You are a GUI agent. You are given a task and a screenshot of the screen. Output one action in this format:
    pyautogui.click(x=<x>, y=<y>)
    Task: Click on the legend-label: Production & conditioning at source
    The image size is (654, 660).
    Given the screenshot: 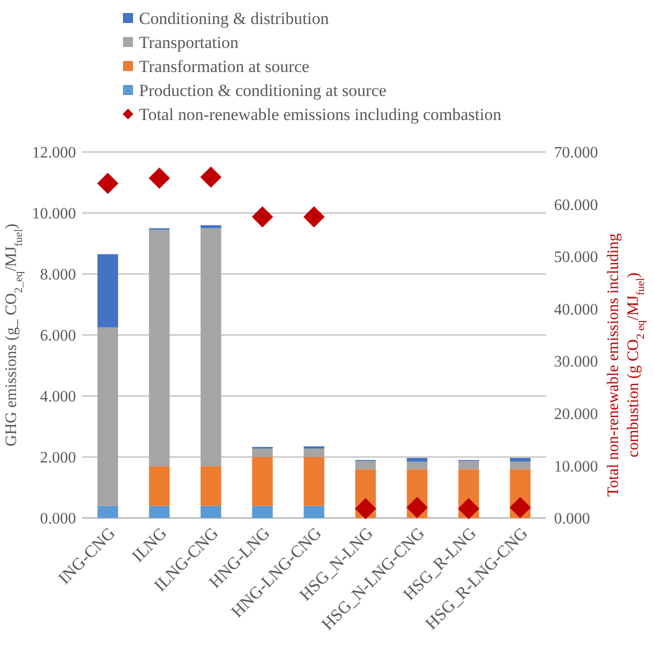 What is the action you would take?
    pyautogui.click(x=262, y=90)
    